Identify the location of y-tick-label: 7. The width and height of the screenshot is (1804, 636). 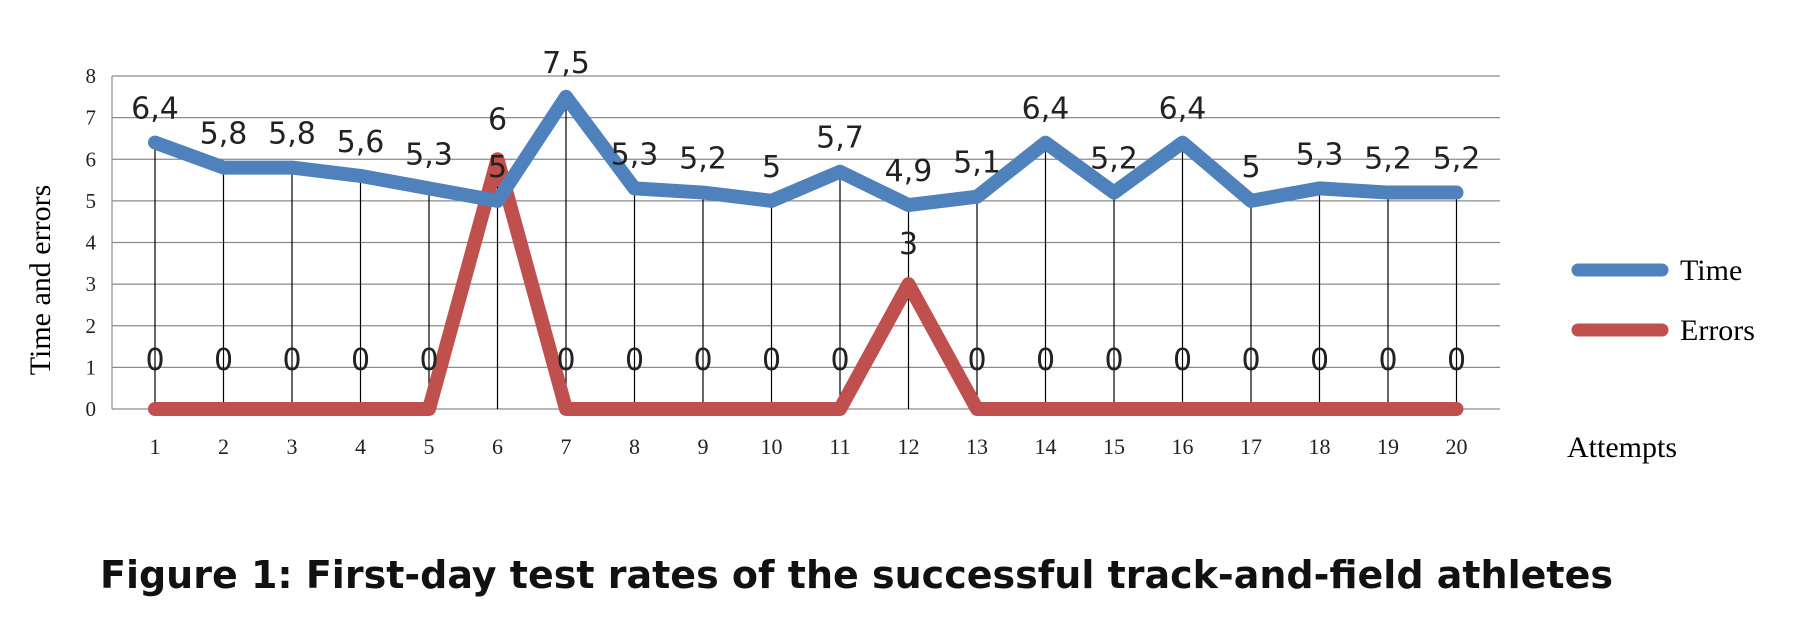
(91, 118).